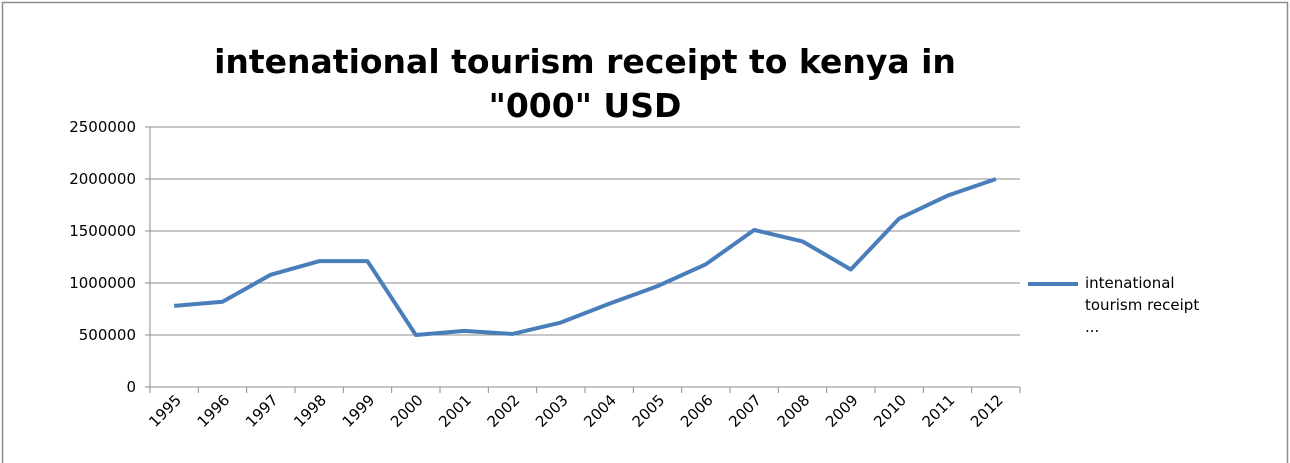  What do you see at coordinates (102, 283) in the screenshot?
I see `y-tick-label: 1000000` at bounding box center [102, 283].